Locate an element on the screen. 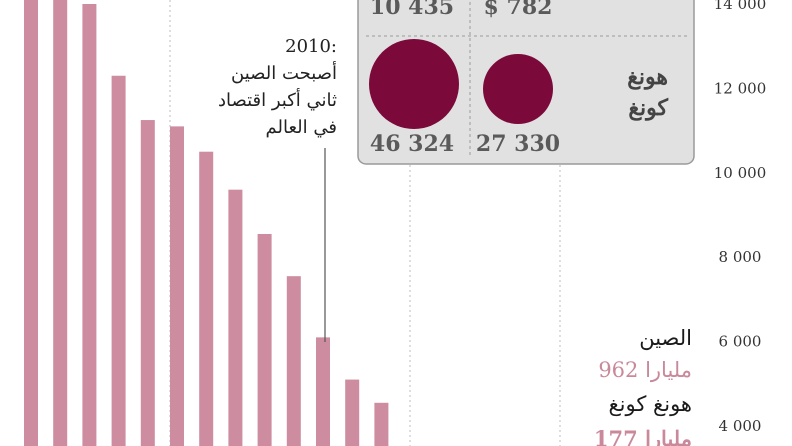 Image resolution: width=792 pixels, height=446 pixels. legend-china-label: الصين is located at coordinates (665, 338).